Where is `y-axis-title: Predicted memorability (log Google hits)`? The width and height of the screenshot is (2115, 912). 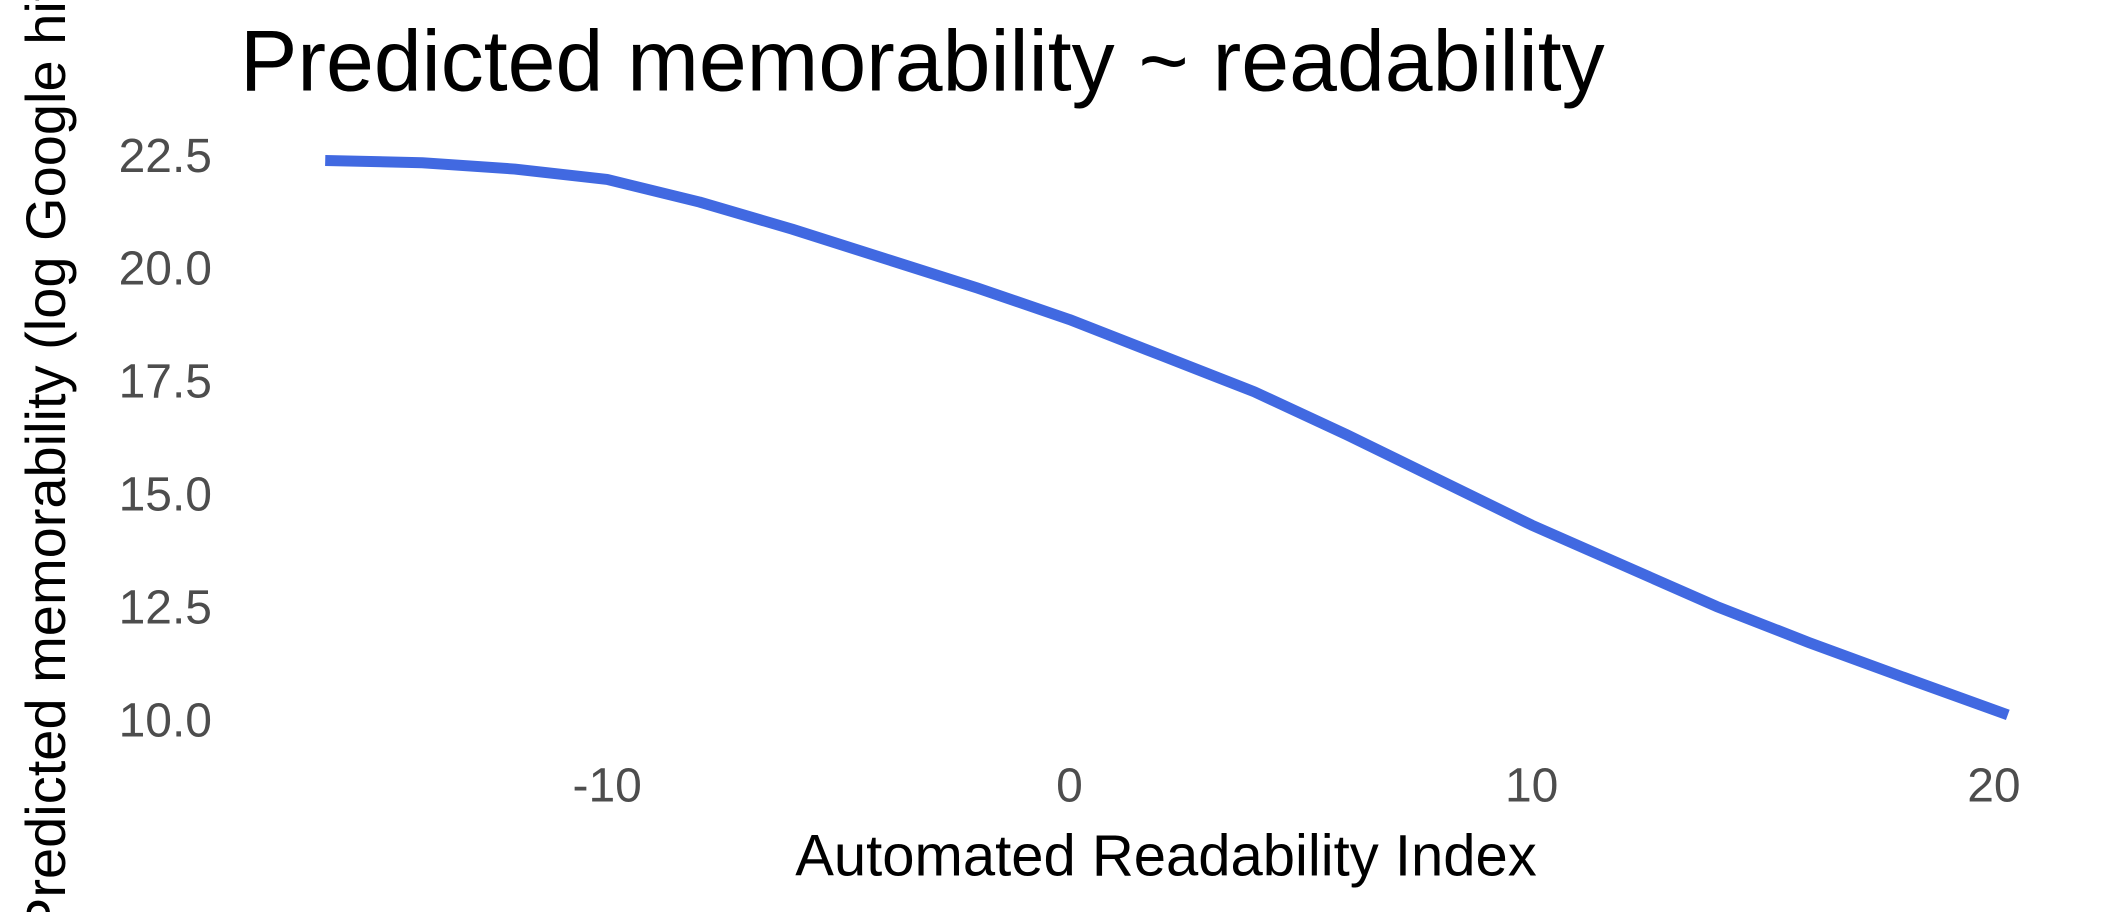 y-axis-title: Predicted memorability (log Google hits) is located at coordinates (45, 456).